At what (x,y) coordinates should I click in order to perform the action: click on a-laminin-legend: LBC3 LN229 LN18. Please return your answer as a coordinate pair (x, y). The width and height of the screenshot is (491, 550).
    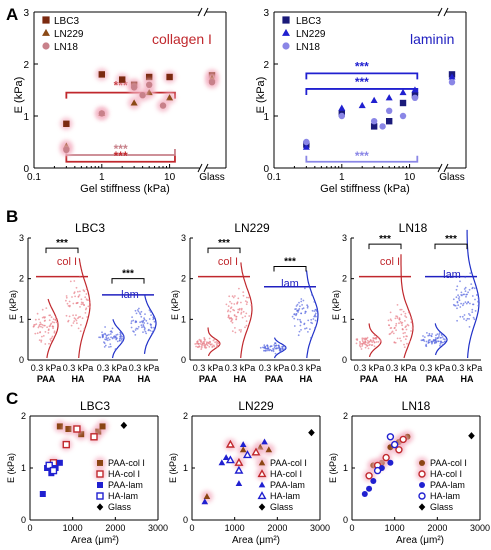
    Looking at the image, I should click on (311, 34).